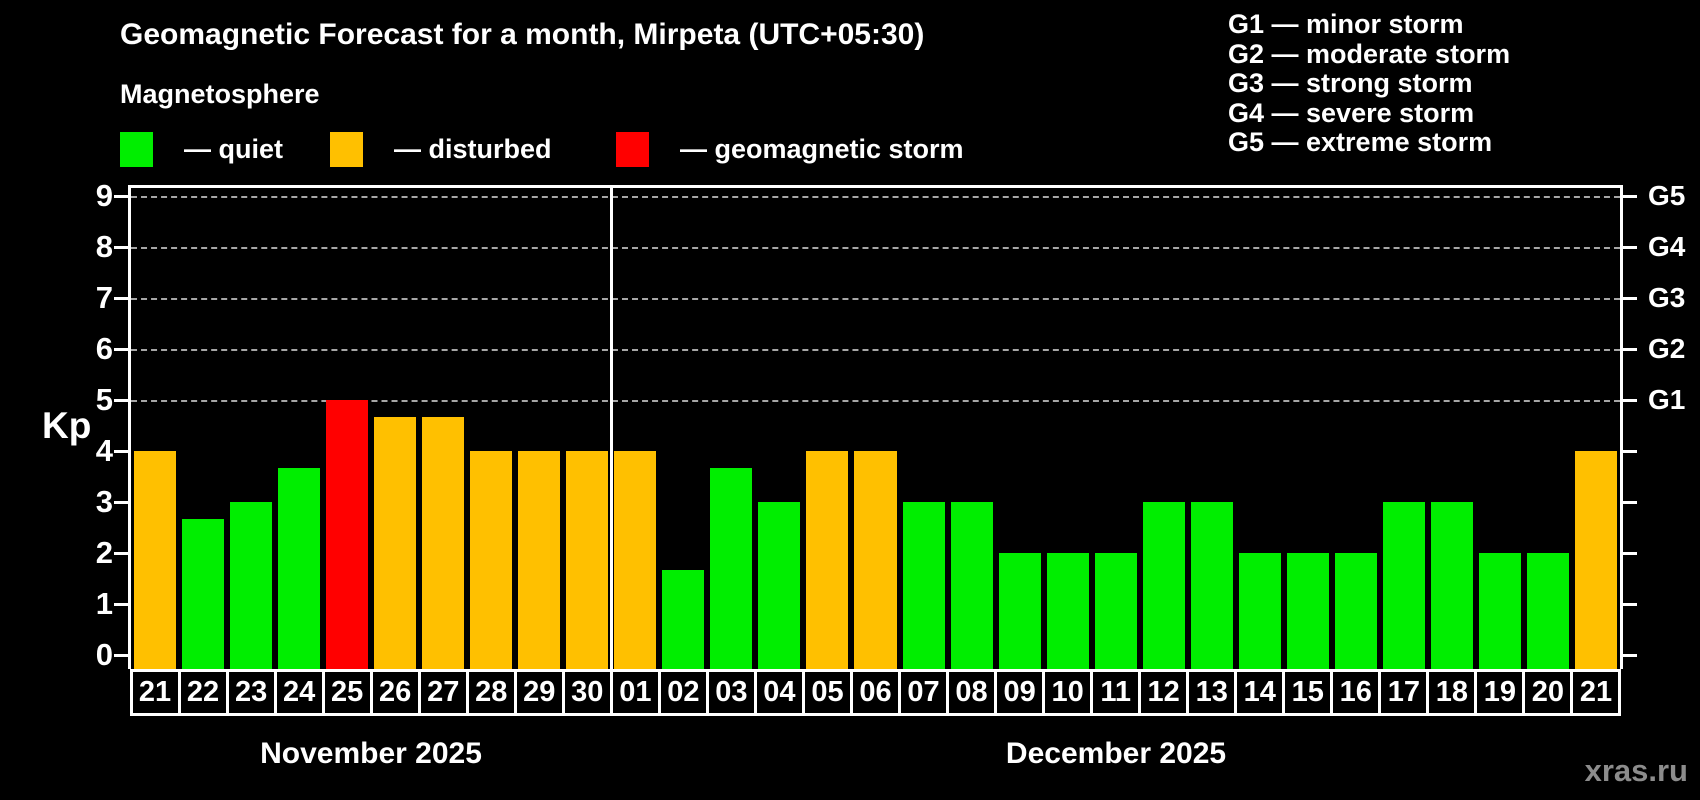 This screenshot has width=1700, height=800. Describe the element at coordinates (104, 399) in the screenshot. I see `y-tick-label-5: 5` at that location.